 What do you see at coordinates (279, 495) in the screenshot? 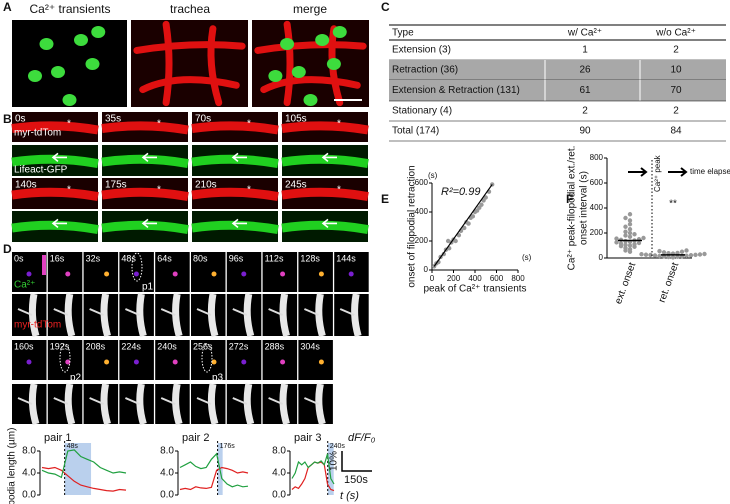
I see `label: 0.0` at bounding box center [279, 495].